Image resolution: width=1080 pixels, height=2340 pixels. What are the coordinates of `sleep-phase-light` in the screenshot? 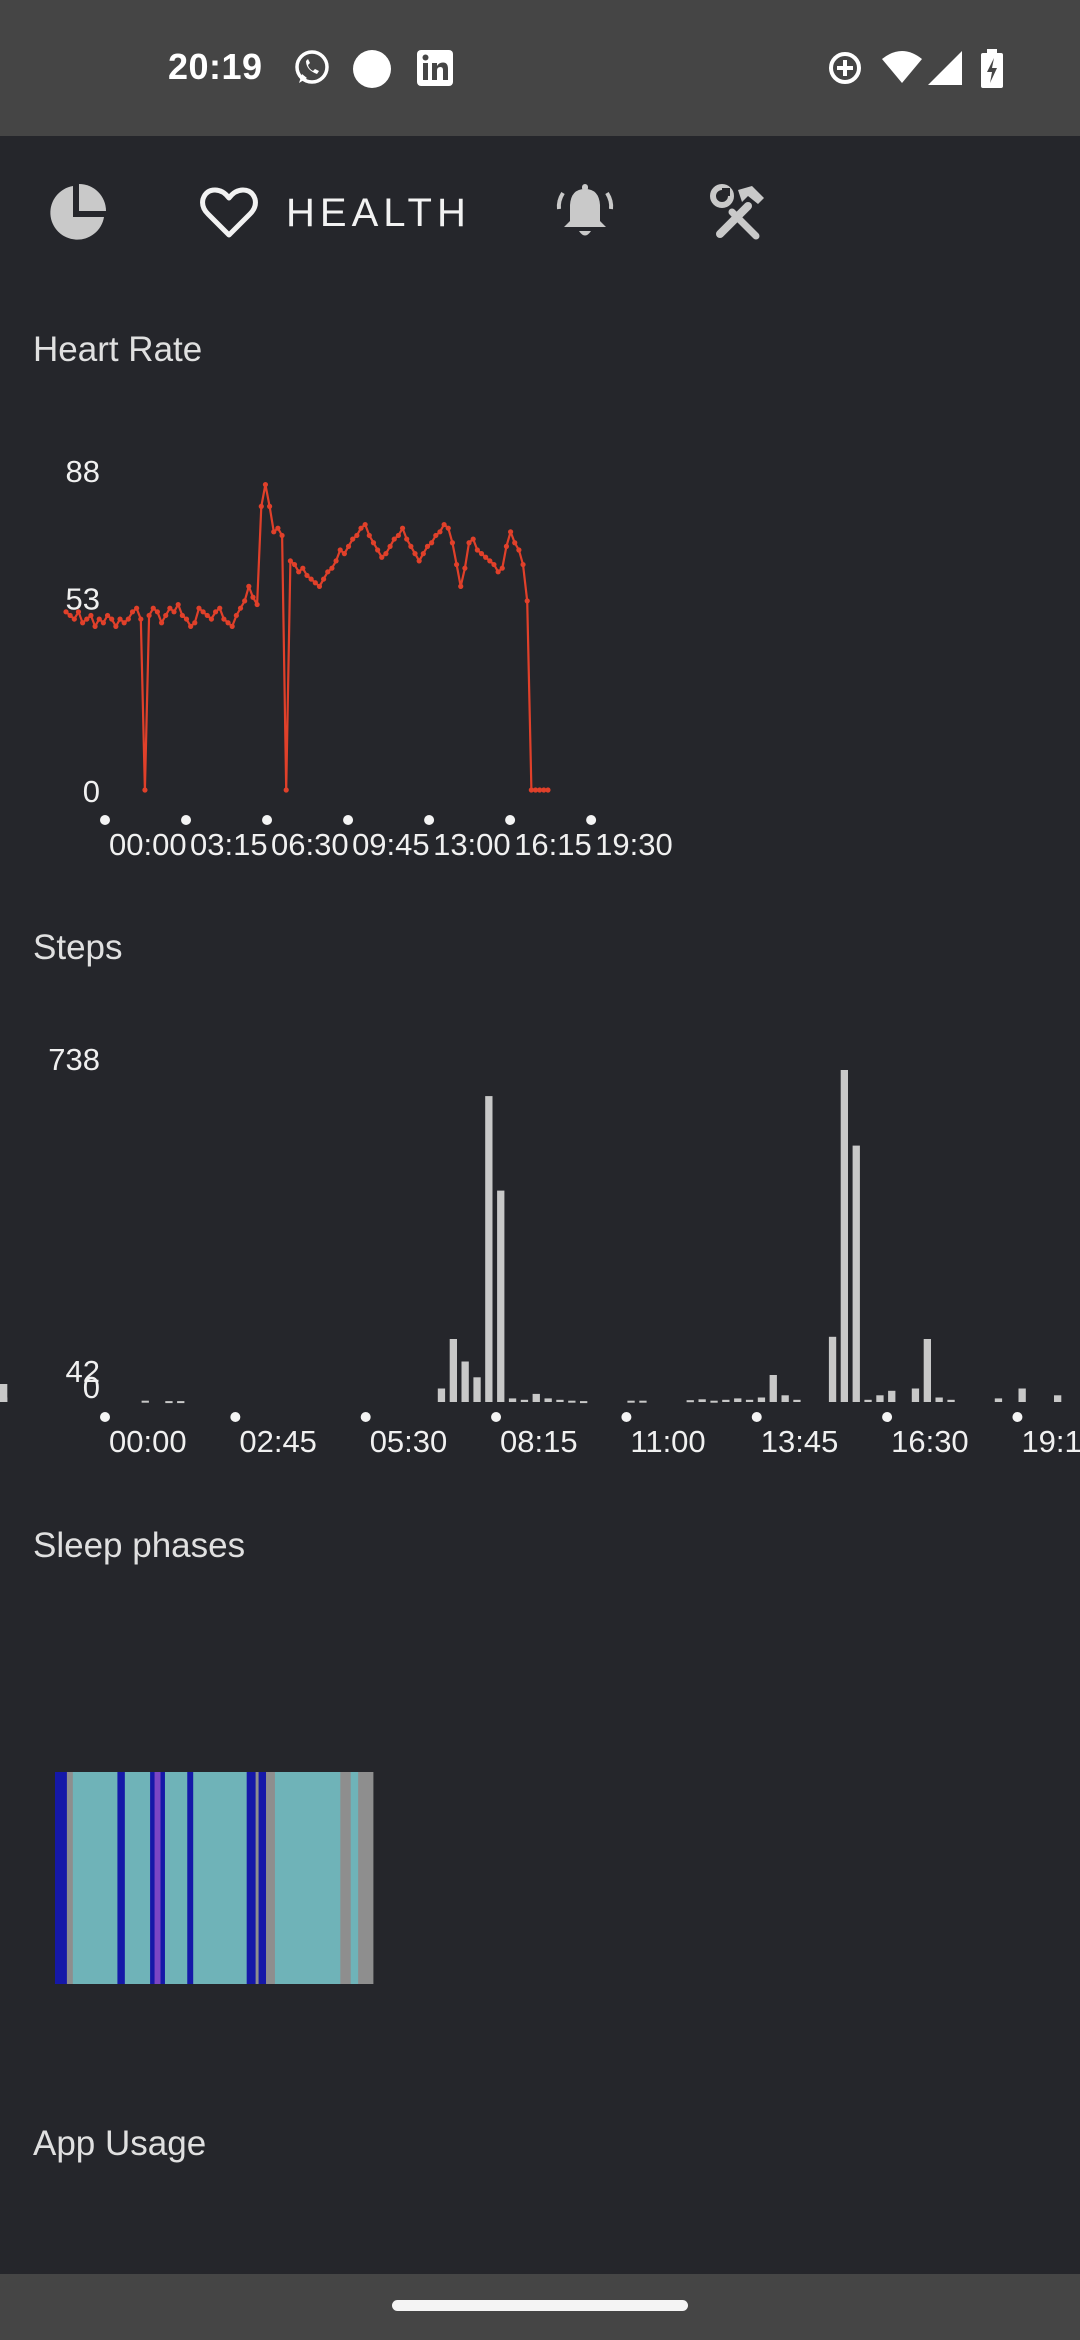 It's located at (95, 1878).